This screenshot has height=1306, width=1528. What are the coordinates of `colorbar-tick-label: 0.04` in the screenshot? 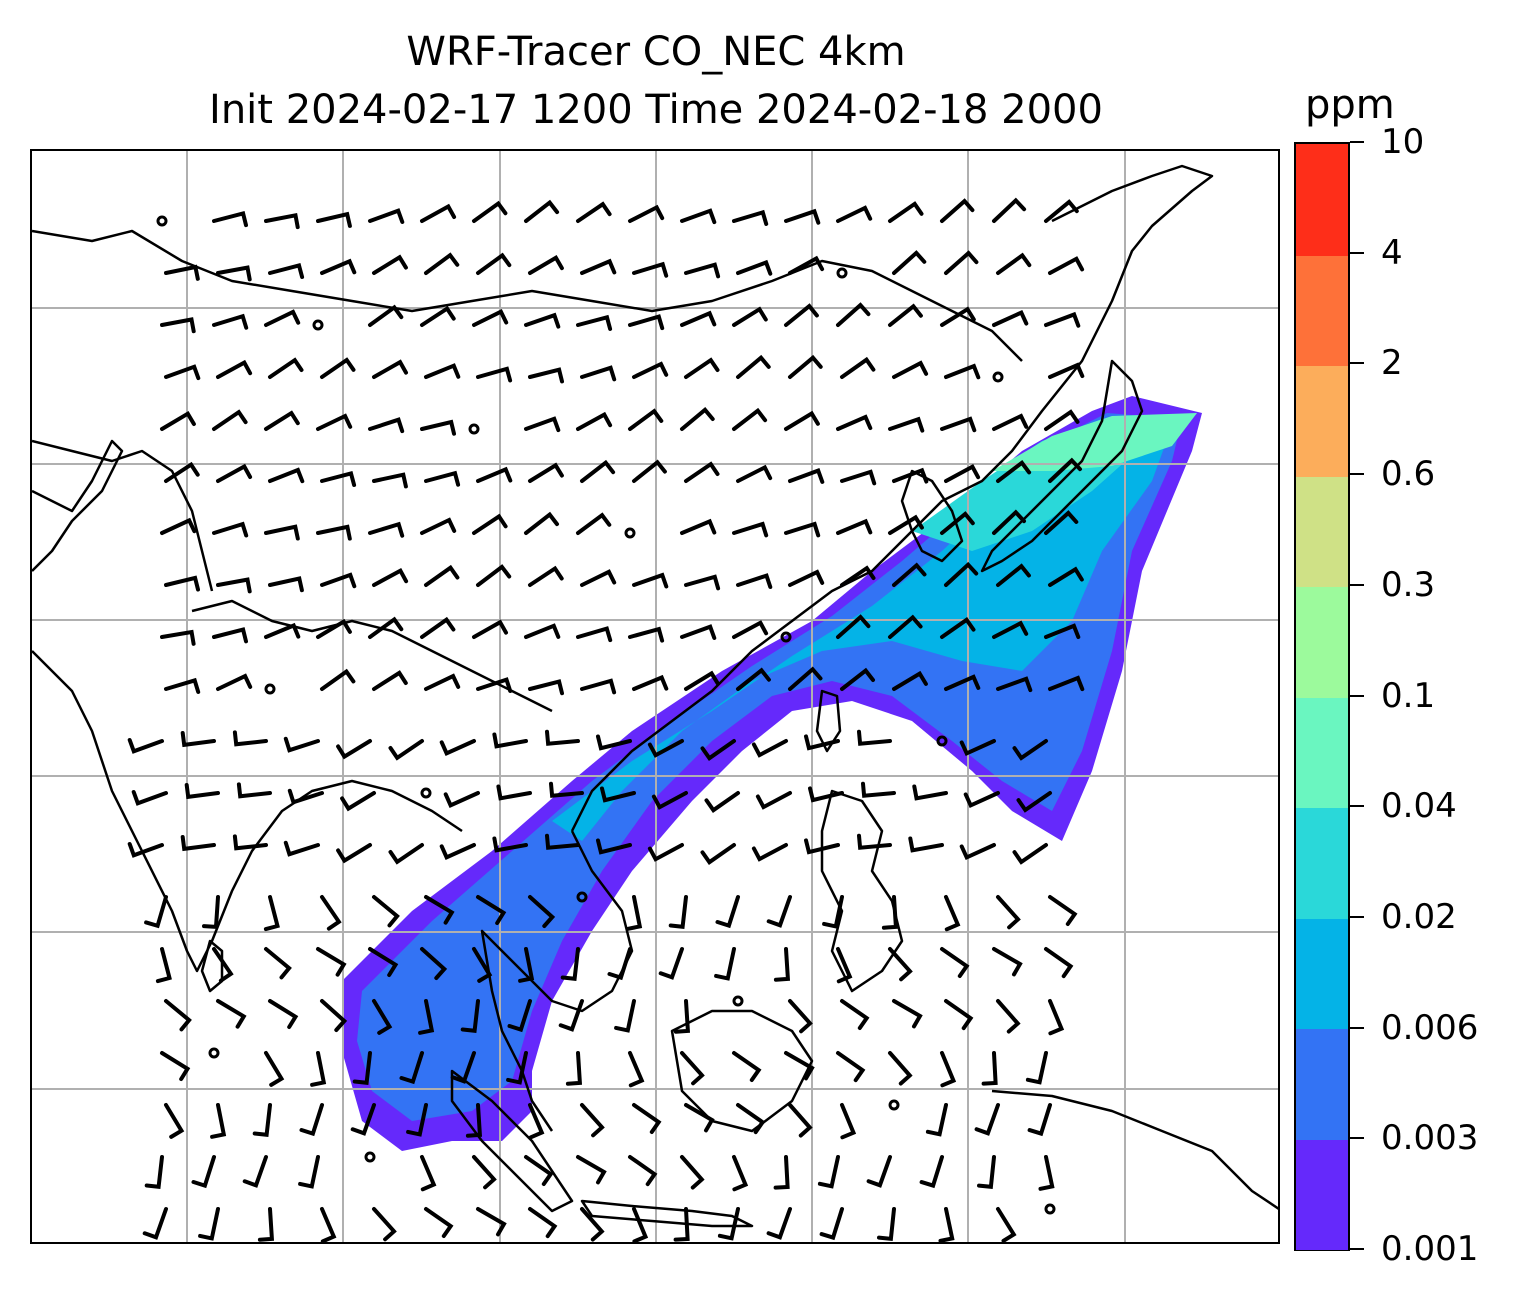 It's located at (1419, 806).